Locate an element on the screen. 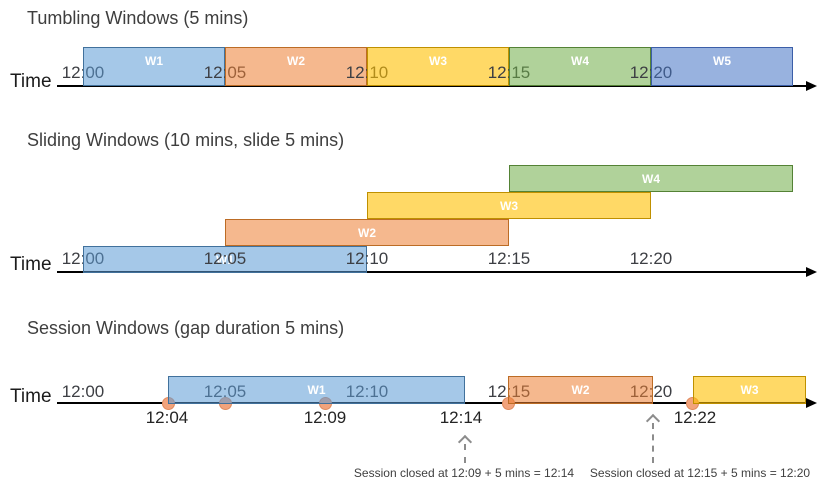 The height and width of the screenshot is (498, 829). window-bar-w5: W5 is located at coordinates (722, 66).